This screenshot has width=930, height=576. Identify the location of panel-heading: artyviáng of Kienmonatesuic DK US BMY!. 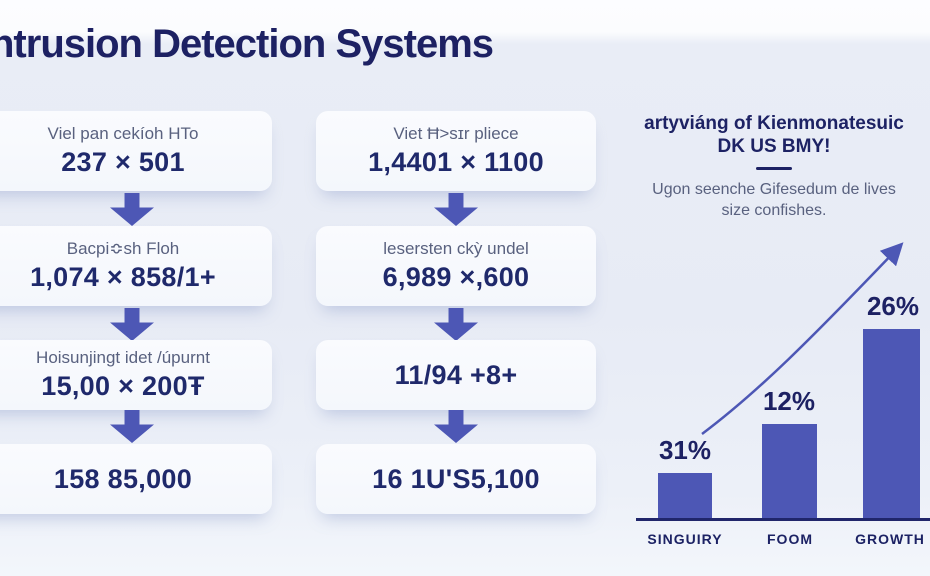
(774, 135).